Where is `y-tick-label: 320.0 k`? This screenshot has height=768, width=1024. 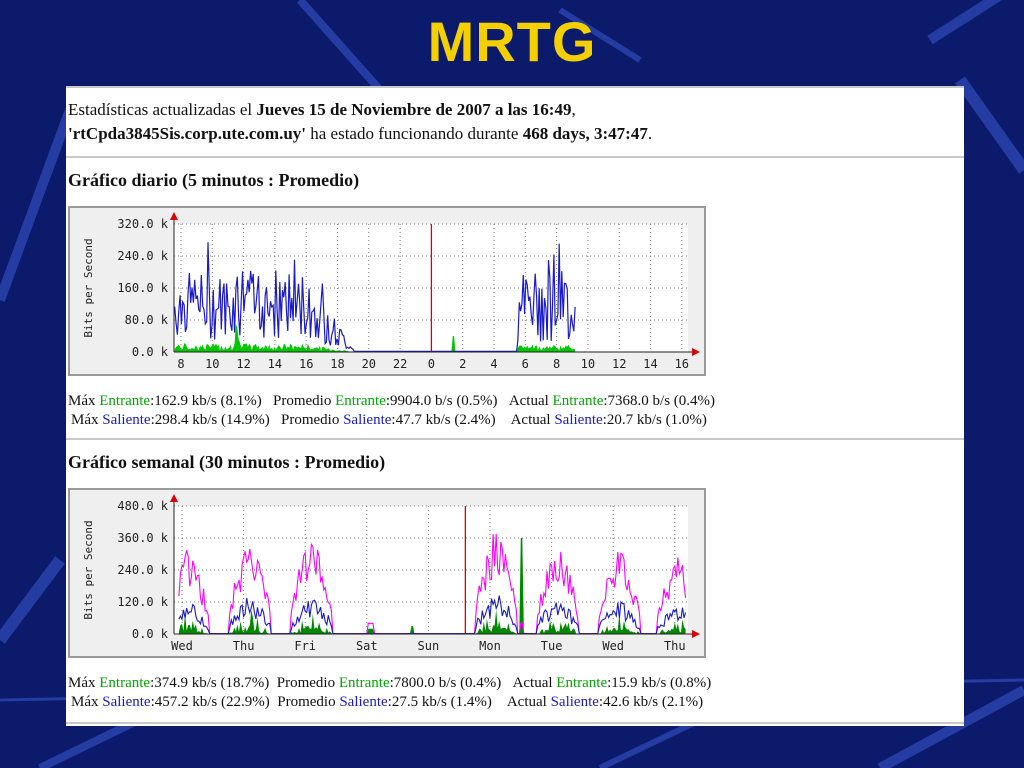 y-tick-label: 320.0 k is located at coordinates (142, 224).